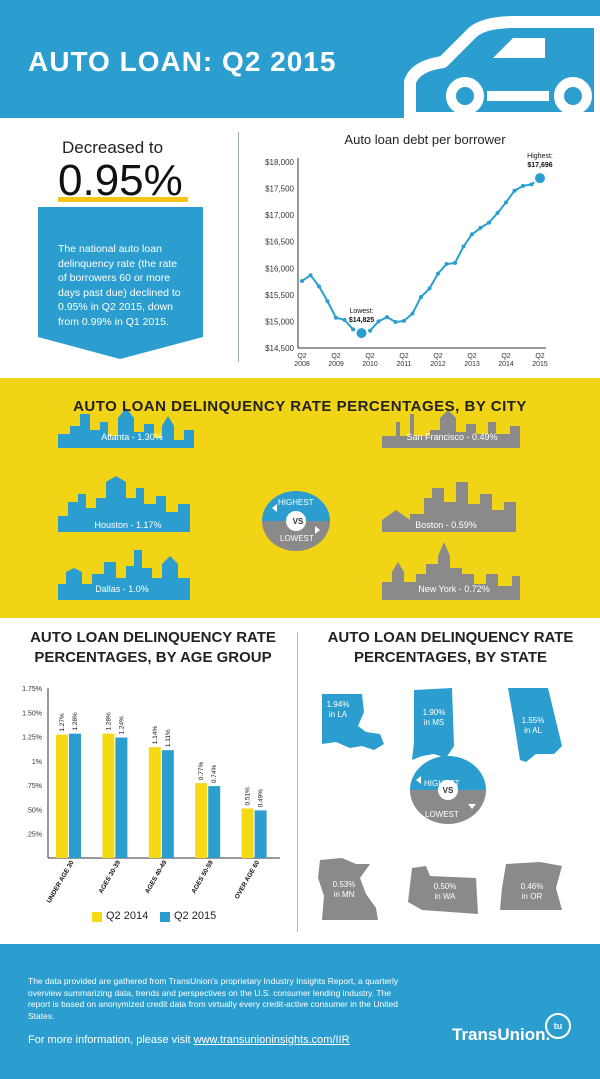  I want to click on city-label-new-york: New York - 0.72%, so click(454, 589).